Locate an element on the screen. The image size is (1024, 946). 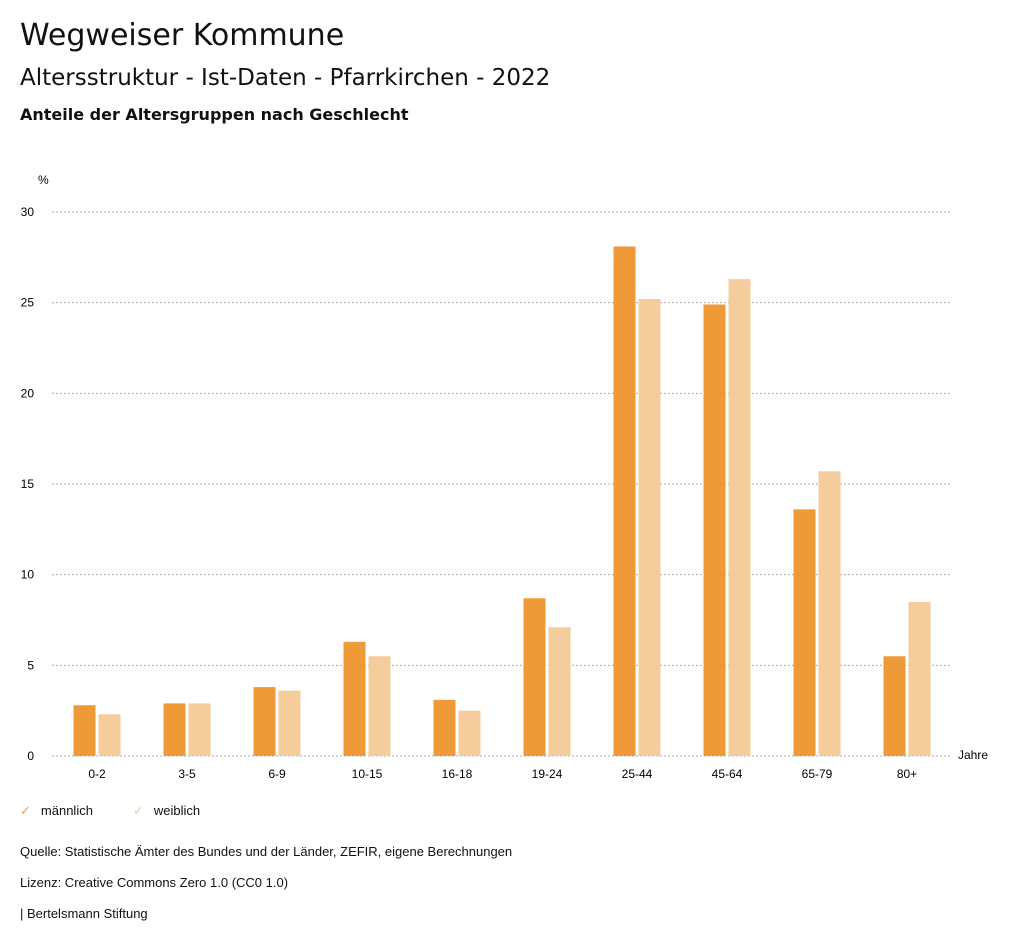
app-title: Wegweiser Kommune is located at coordinates (182, 35).